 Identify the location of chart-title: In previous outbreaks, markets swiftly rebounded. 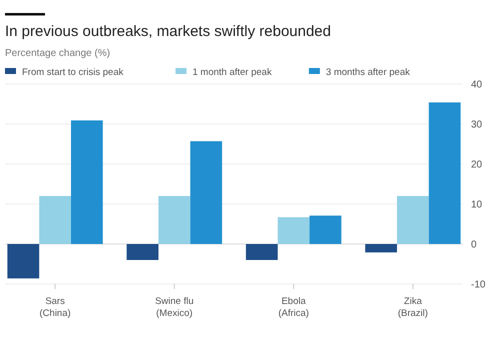
(168, 31).